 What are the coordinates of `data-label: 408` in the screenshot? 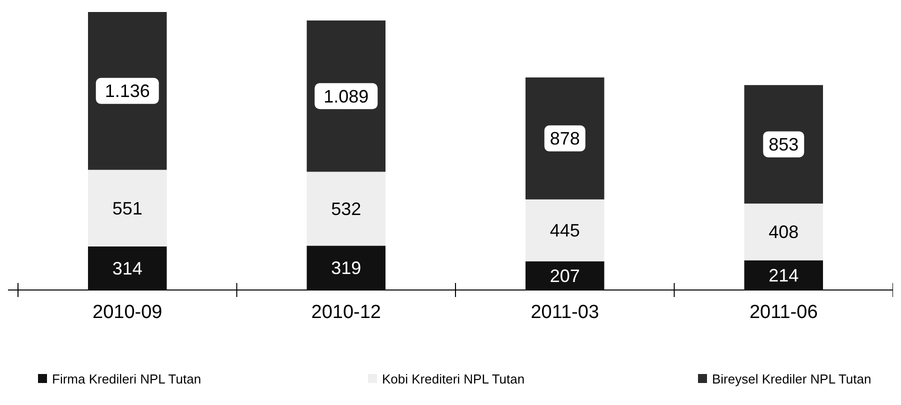 It's located at (783, 232).